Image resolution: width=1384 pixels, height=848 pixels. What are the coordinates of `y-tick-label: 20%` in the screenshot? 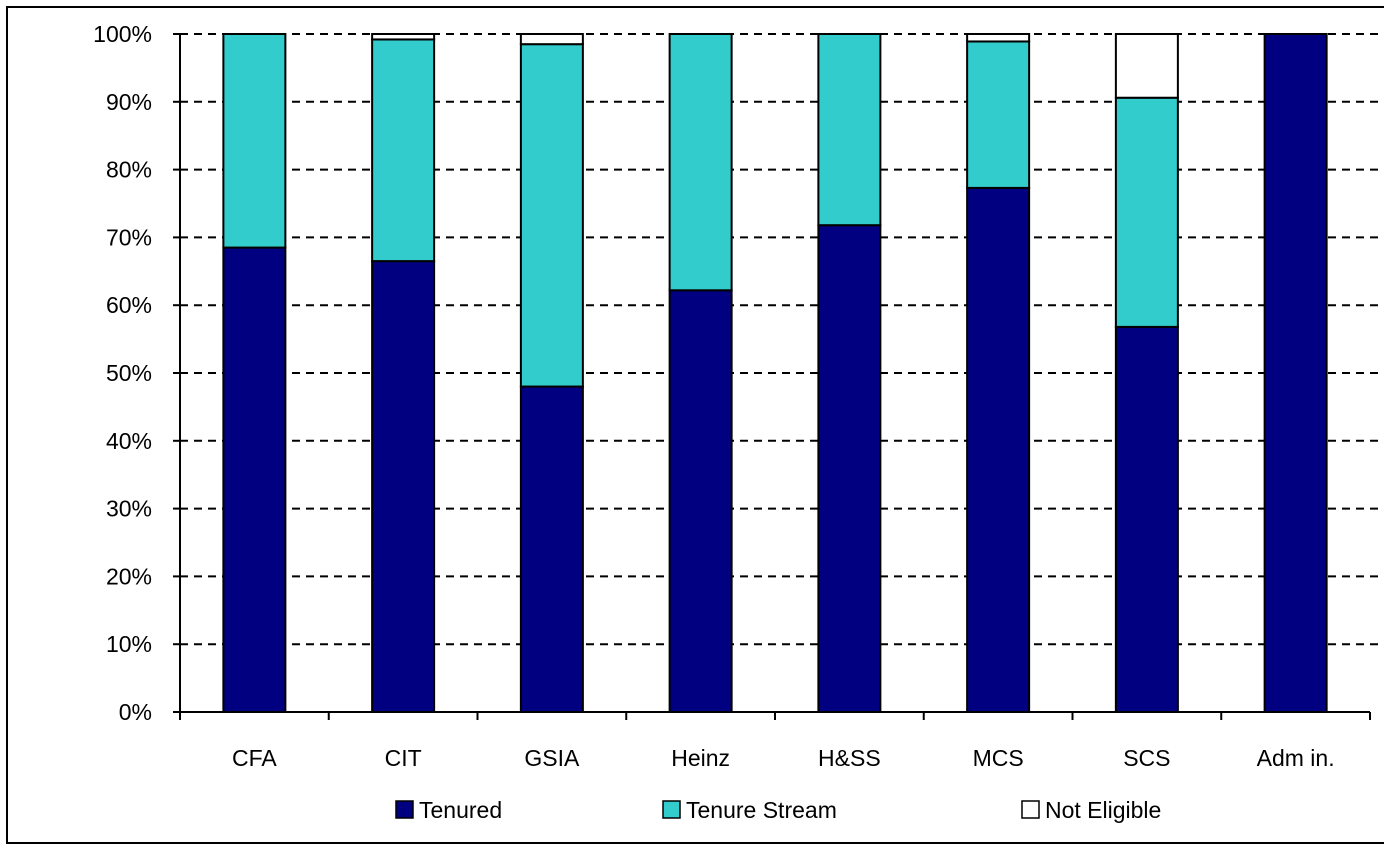 It's located at (129, 576).